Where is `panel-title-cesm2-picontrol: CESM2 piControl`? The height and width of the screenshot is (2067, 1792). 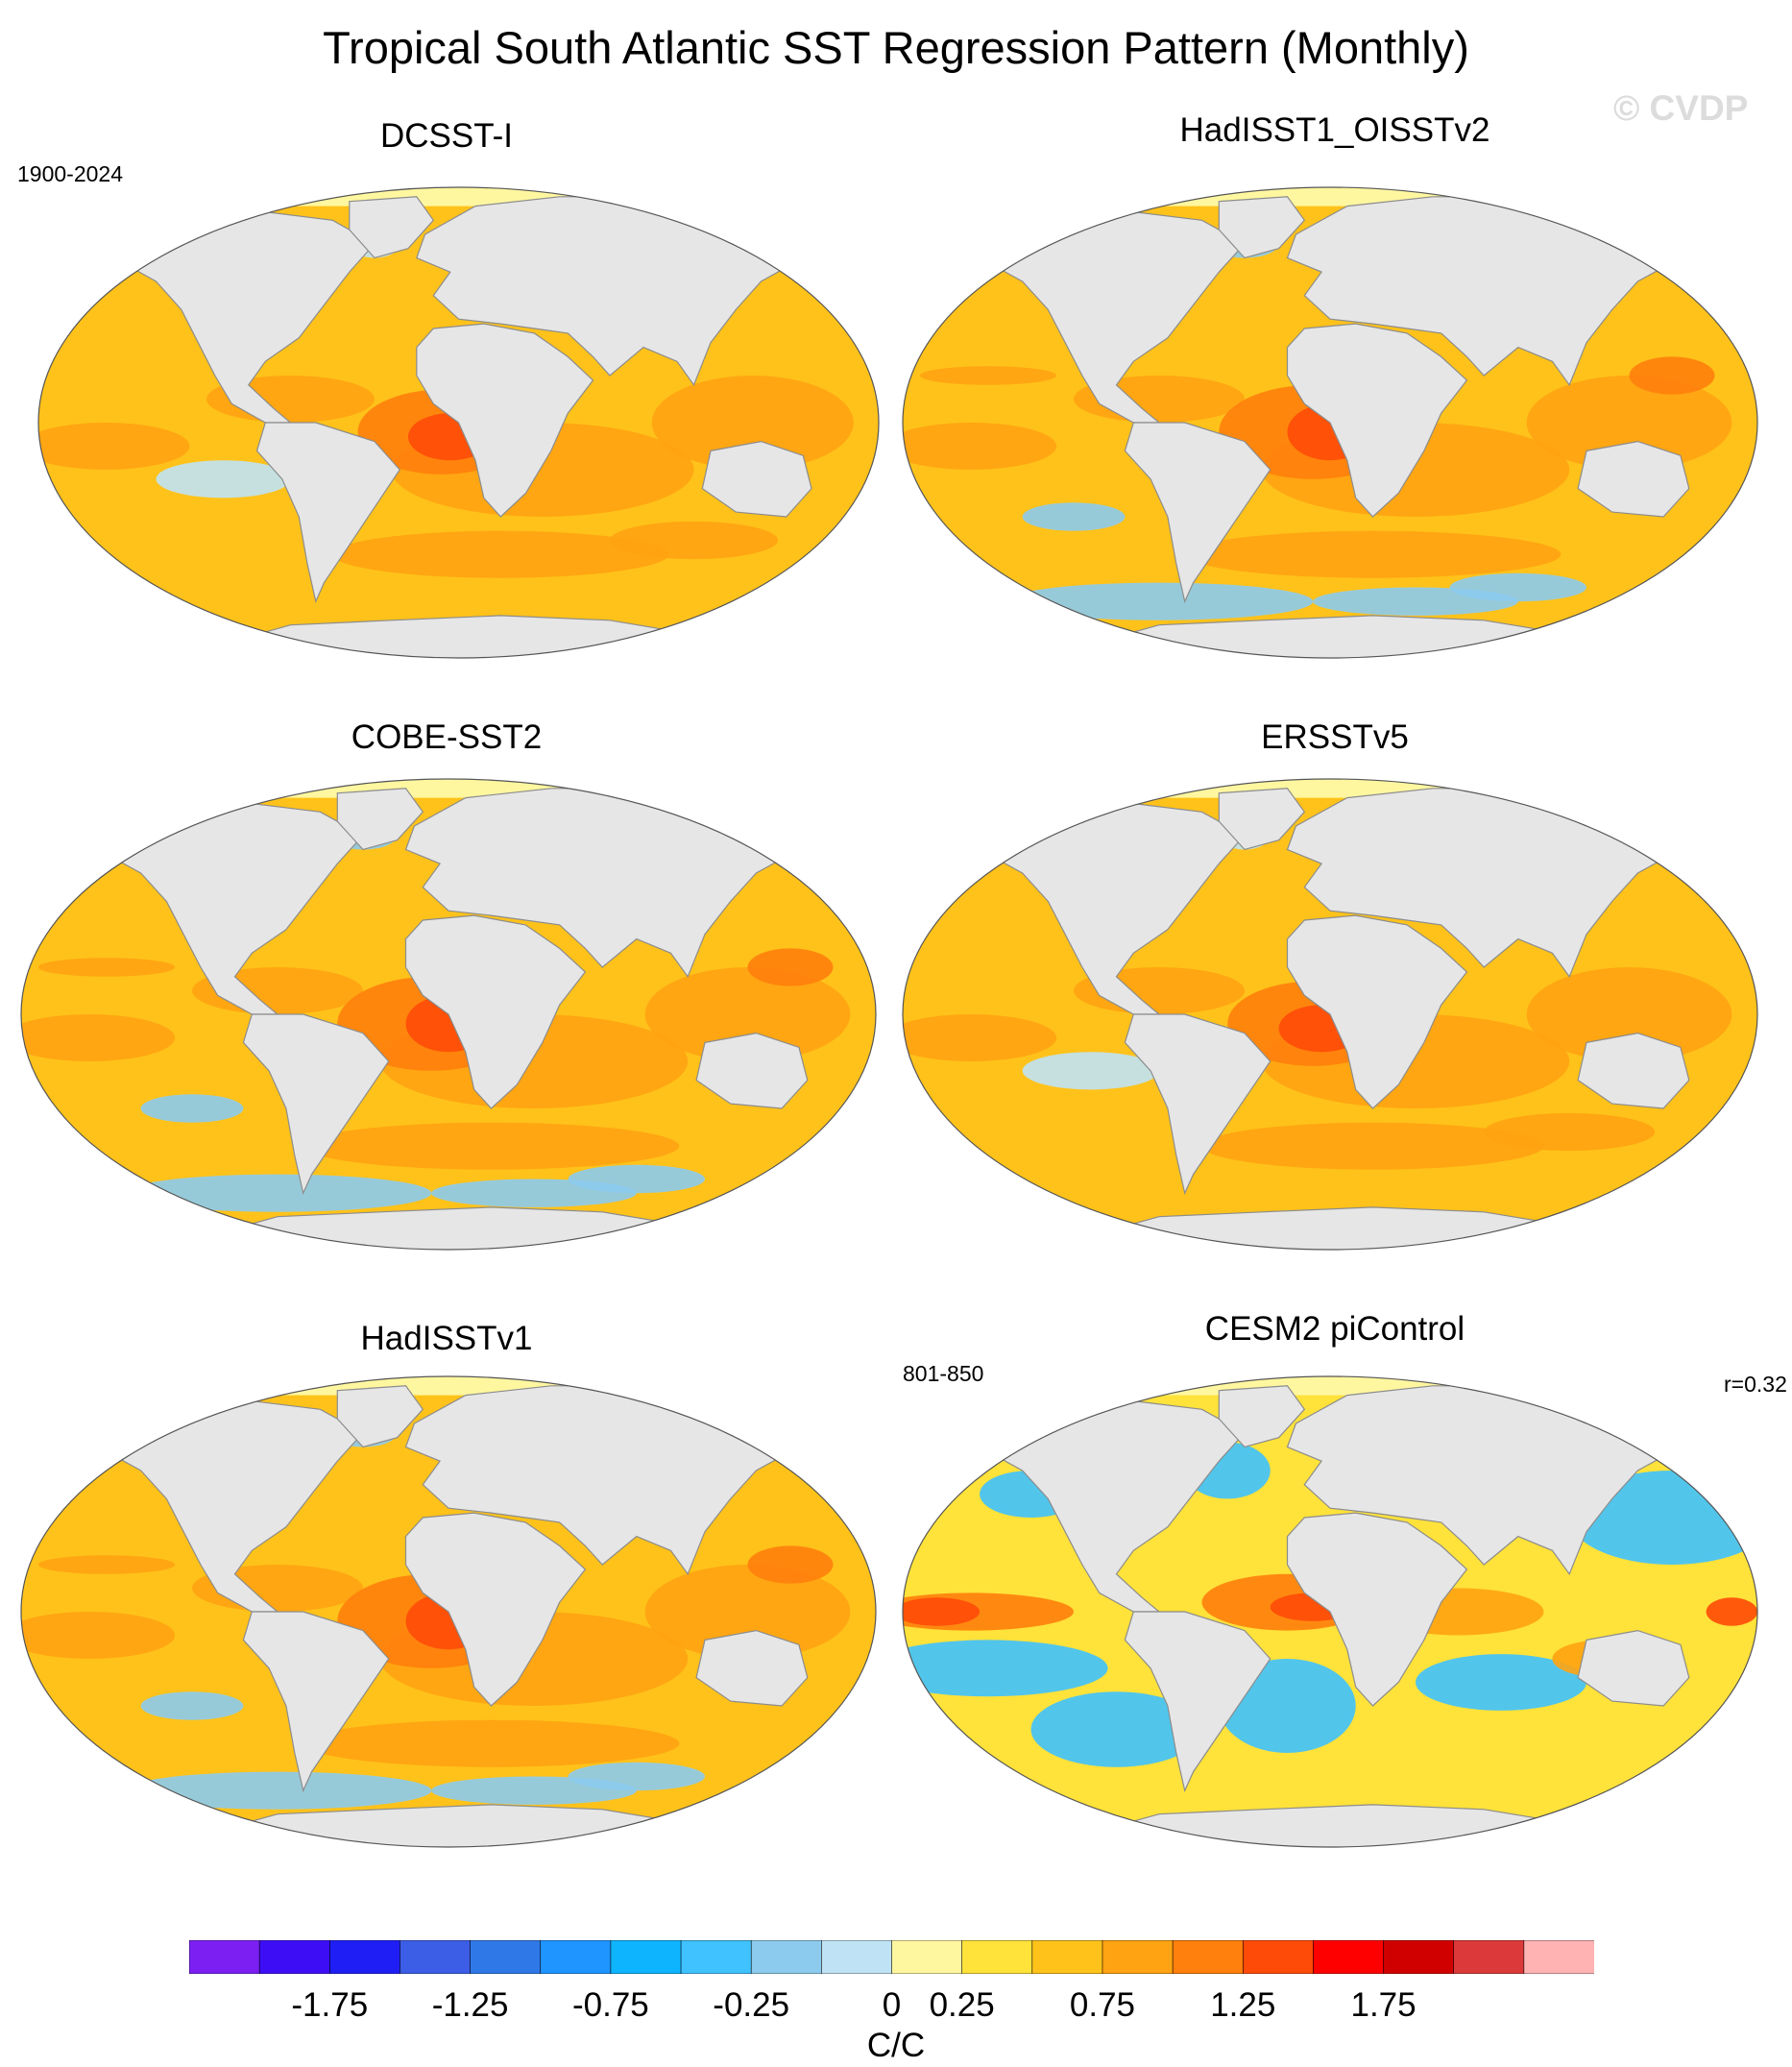 panel-title-cesm2-picontrol: CESM2 piControl is located at coordinates (1334, 1329).